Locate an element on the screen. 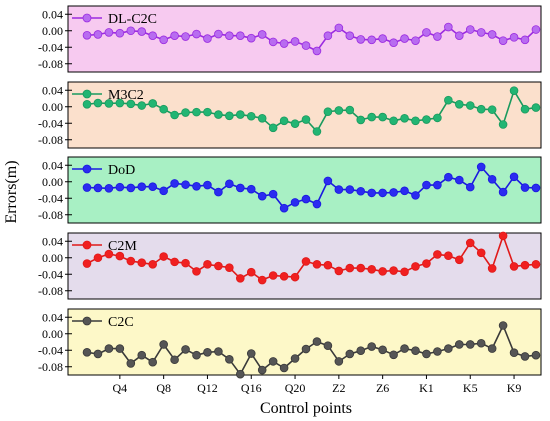 Image resolution: width=550 pixels, height=421 pixels. x-tick-label: K9 is located at coordinates (514, 388).